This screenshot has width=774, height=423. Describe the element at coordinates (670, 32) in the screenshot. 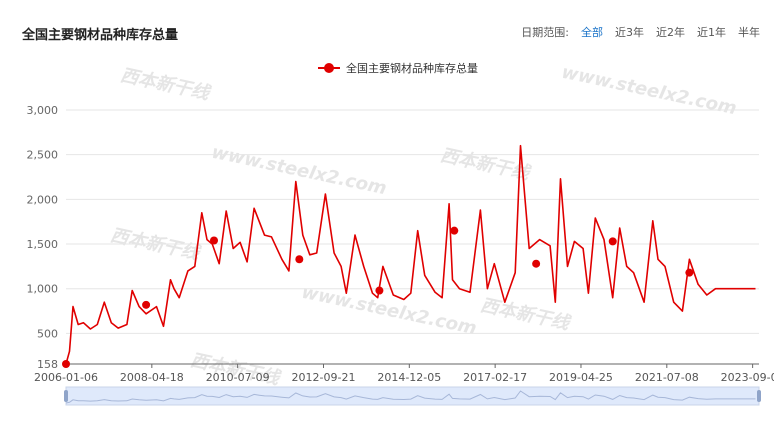

I see `range-2y-button: 近2年` at that location.